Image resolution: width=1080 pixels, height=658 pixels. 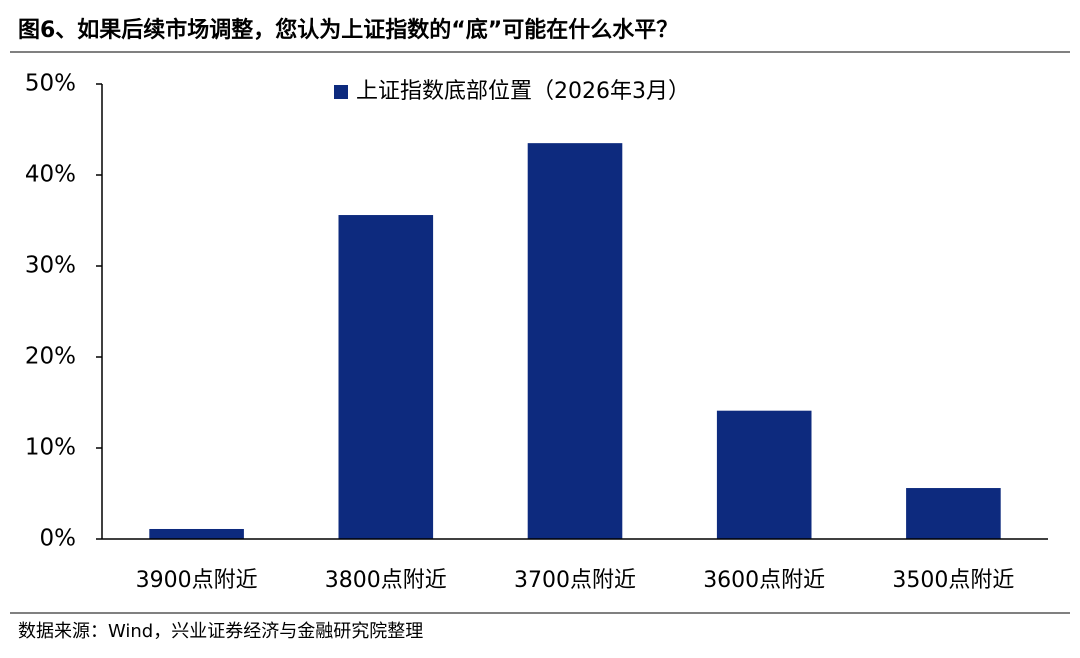 What do you see at coordinates (953, 580) in the screenshot?
I see `x-tick-label: 3500点附近` at bounding box center [953, 580].